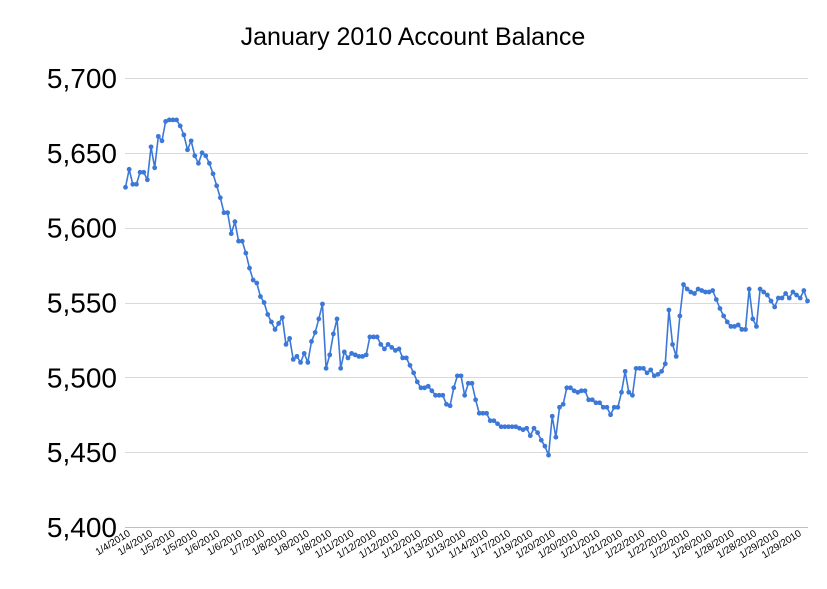  What do you see at coordinates (82, 527) in the screenshot?
I see `y-tick-label: 5,400` at bounding box center [82, 527].